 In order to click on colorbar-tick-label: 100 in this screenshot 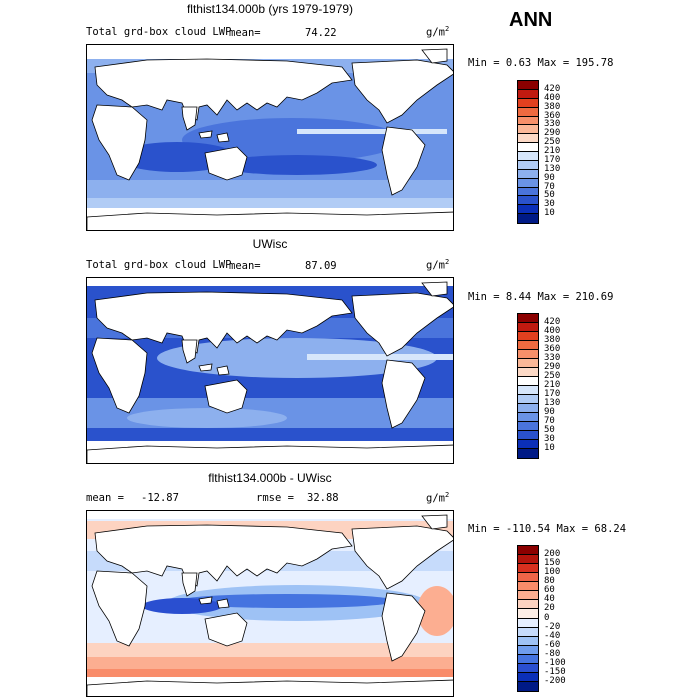, I will do `click(552, 572)`.